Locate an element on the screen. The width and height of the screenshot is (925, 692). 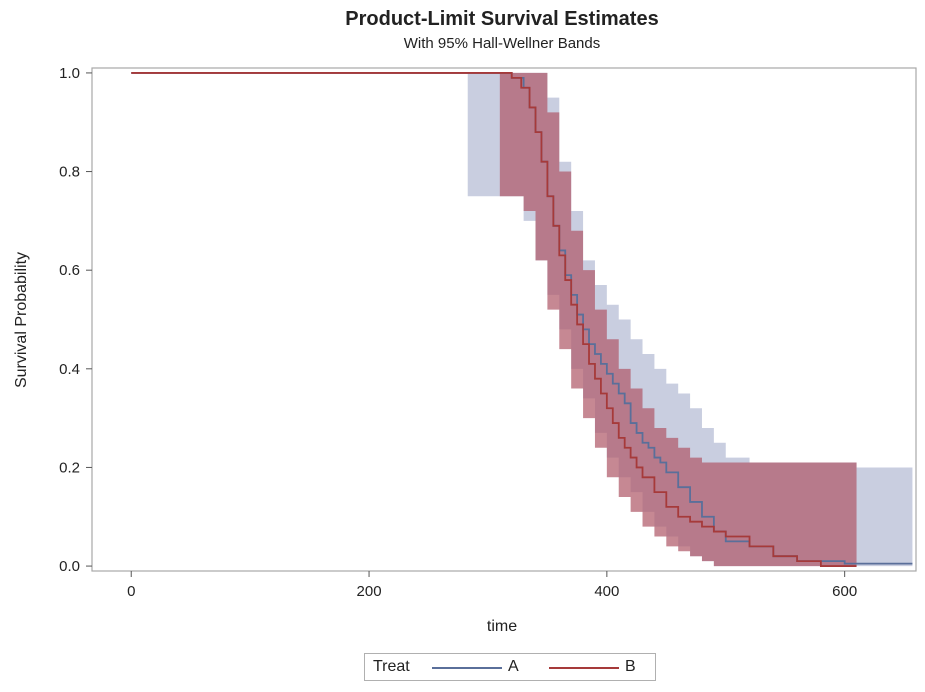
y-axis-label: Survival Probability is located at coordinates (21, 320).